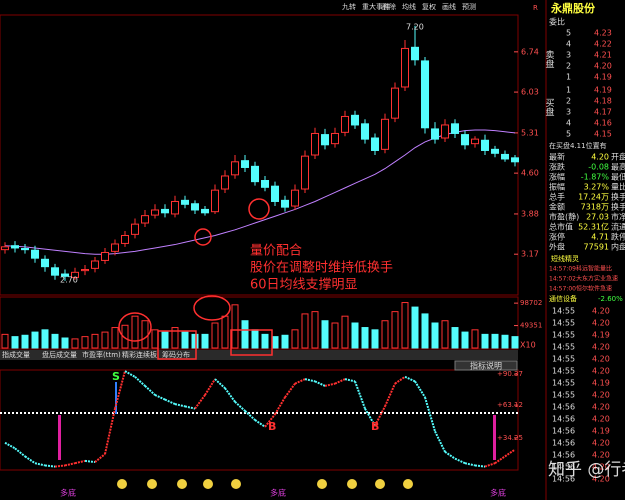  I want to click on toolbar-button: 预测, so click(469, 6).